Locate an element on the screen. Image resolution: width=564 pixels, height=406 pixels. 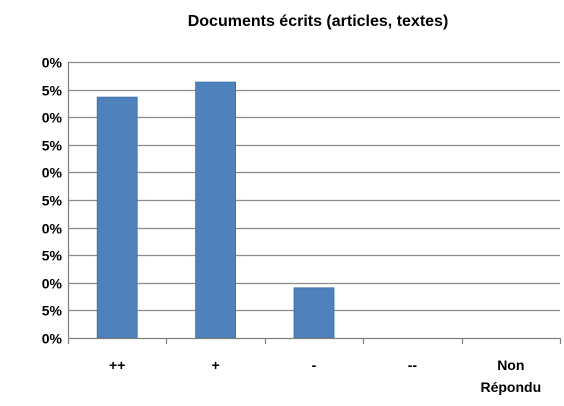
chart-title: Documents écrits (articles, textes) is located at coordinates (318, 21).